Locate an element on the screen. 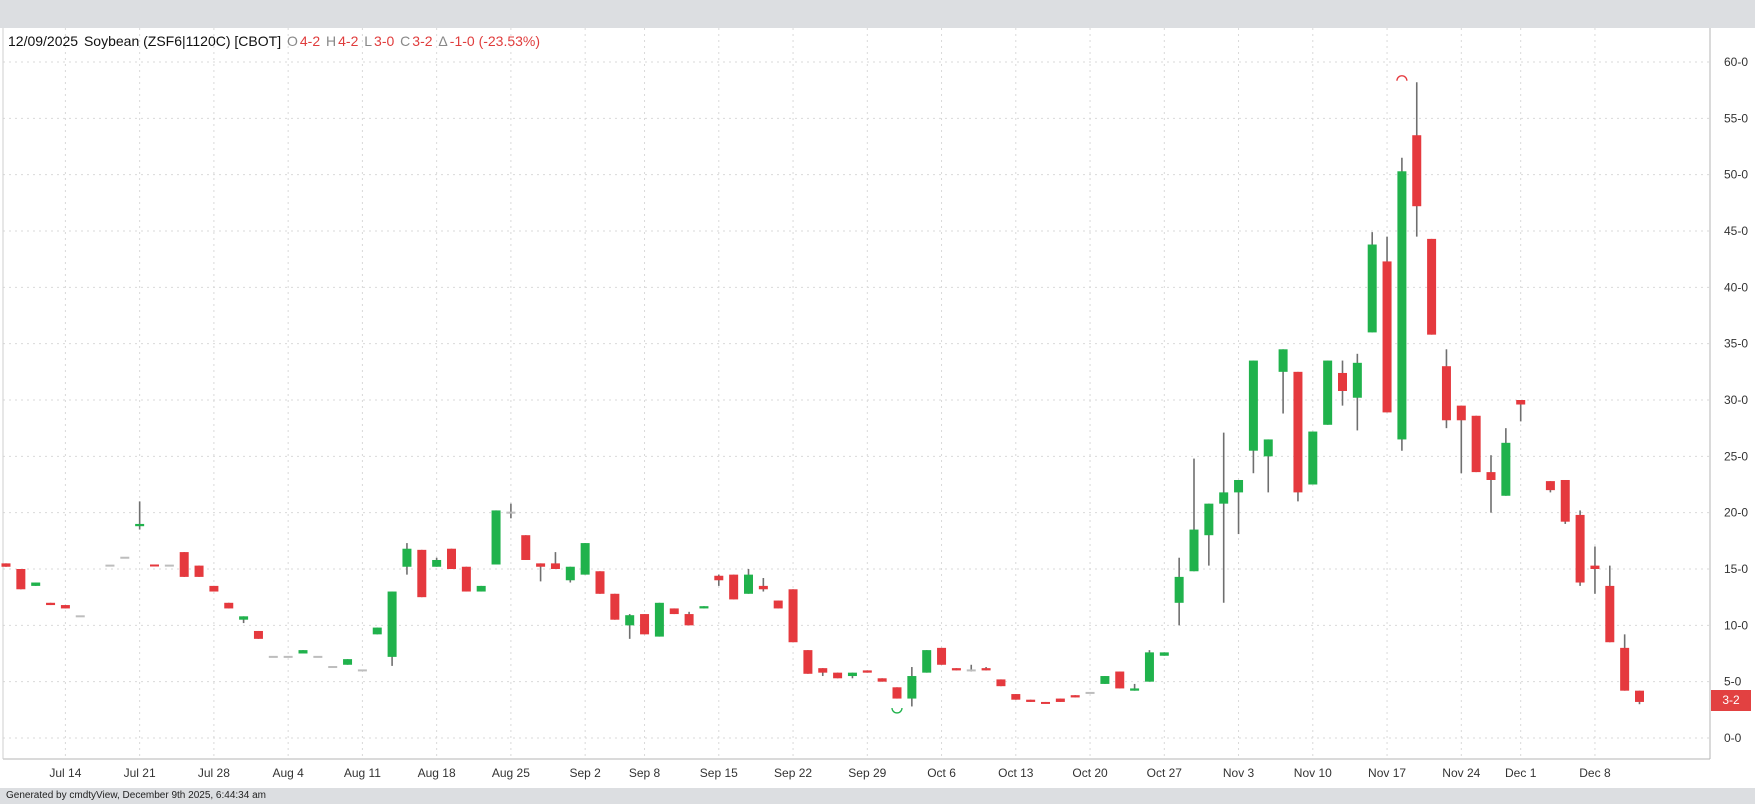 This screenshot has width=1755, height=804. y-tick-label: 30-0 is located at coordinates (1736, 400).